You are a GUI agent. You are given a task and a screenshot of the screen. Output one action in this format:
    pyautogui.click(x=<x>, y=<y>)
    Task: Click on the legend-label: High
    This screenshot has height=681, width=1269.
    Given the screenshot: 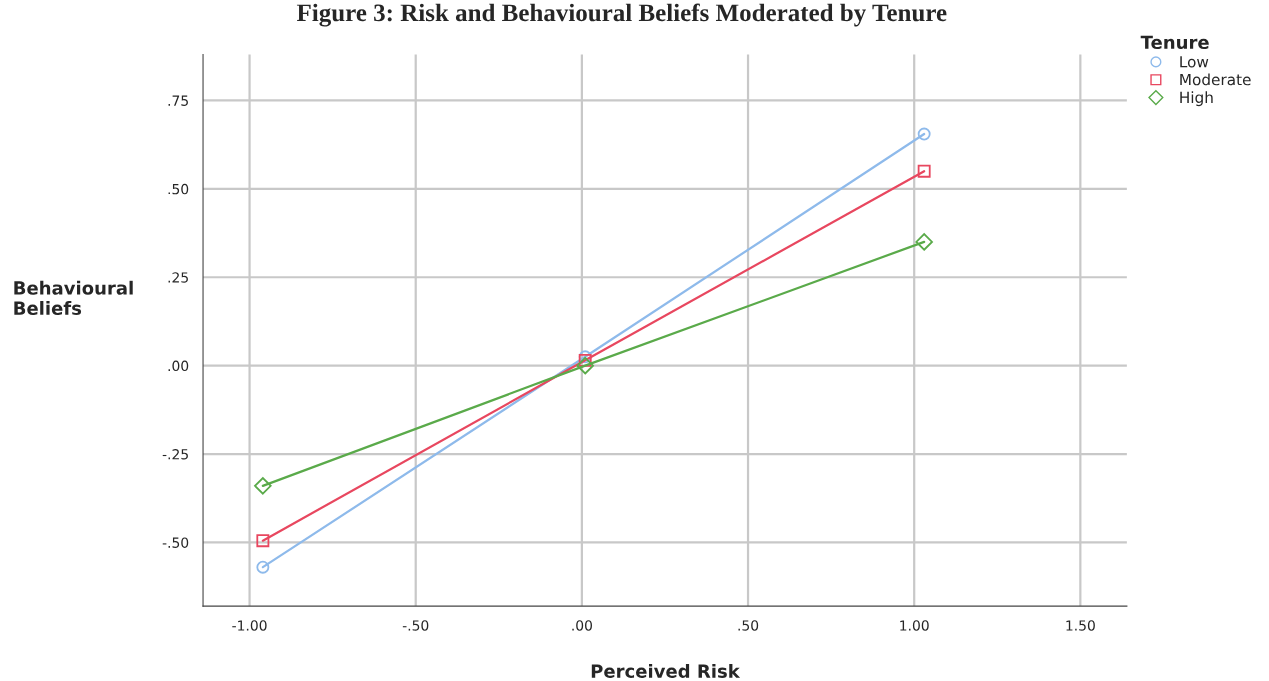 What is the action you would take?
    pyautogui.click(x=1196, y=99)
    